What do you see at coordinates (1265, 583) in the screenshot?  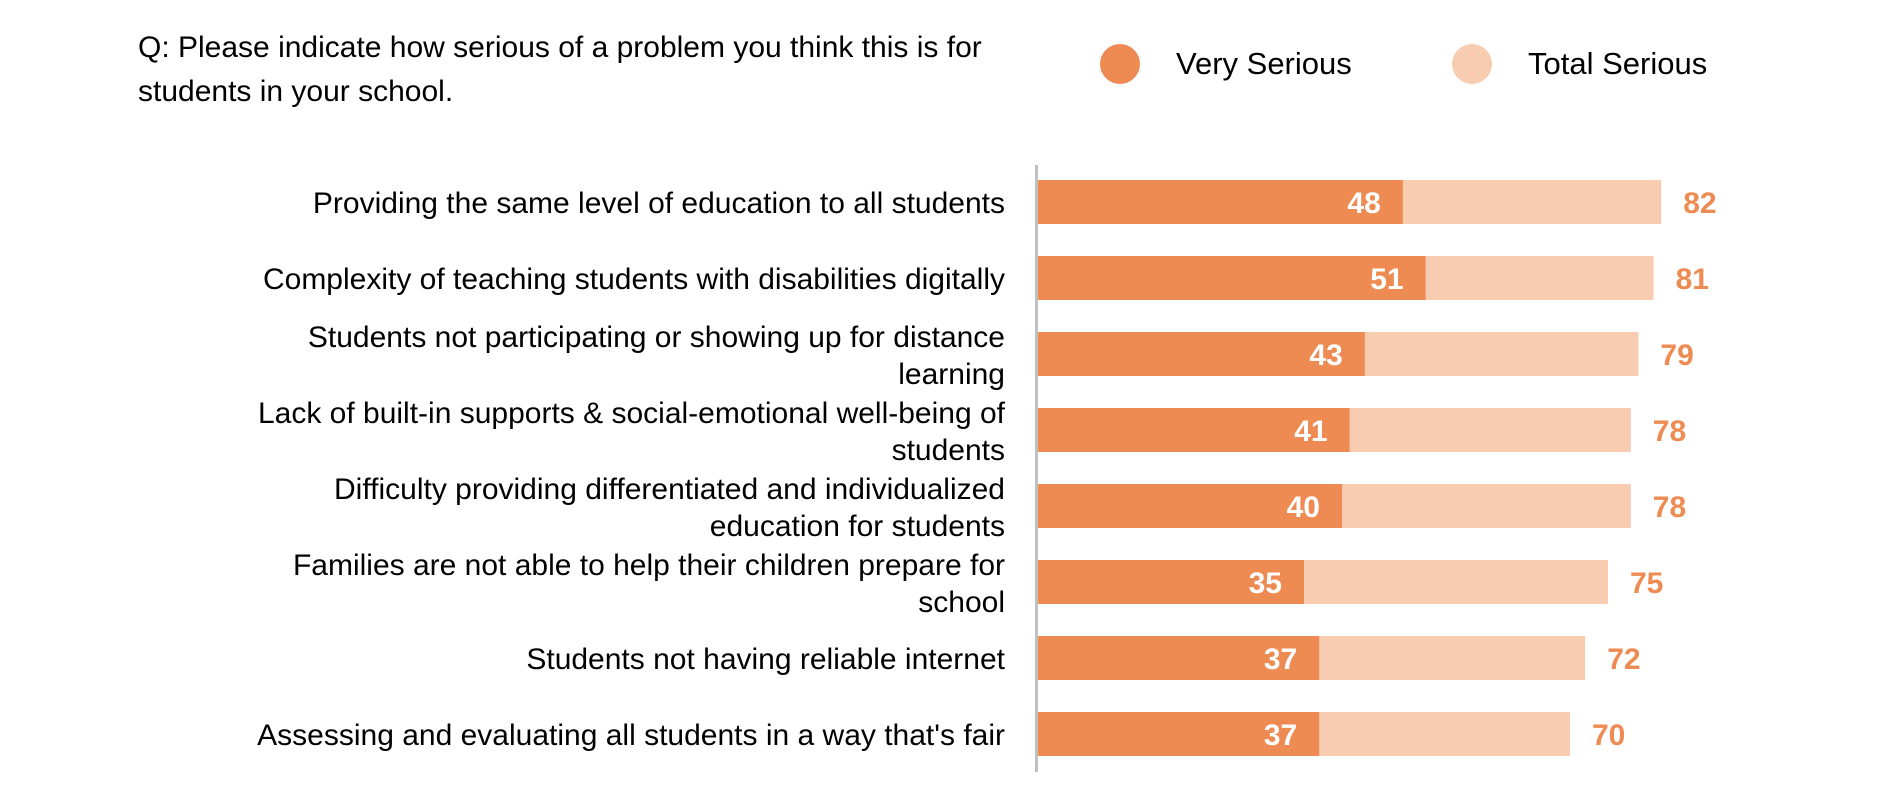 I see `very-serious-value-label: 35` at bounding box center [1265, 583].